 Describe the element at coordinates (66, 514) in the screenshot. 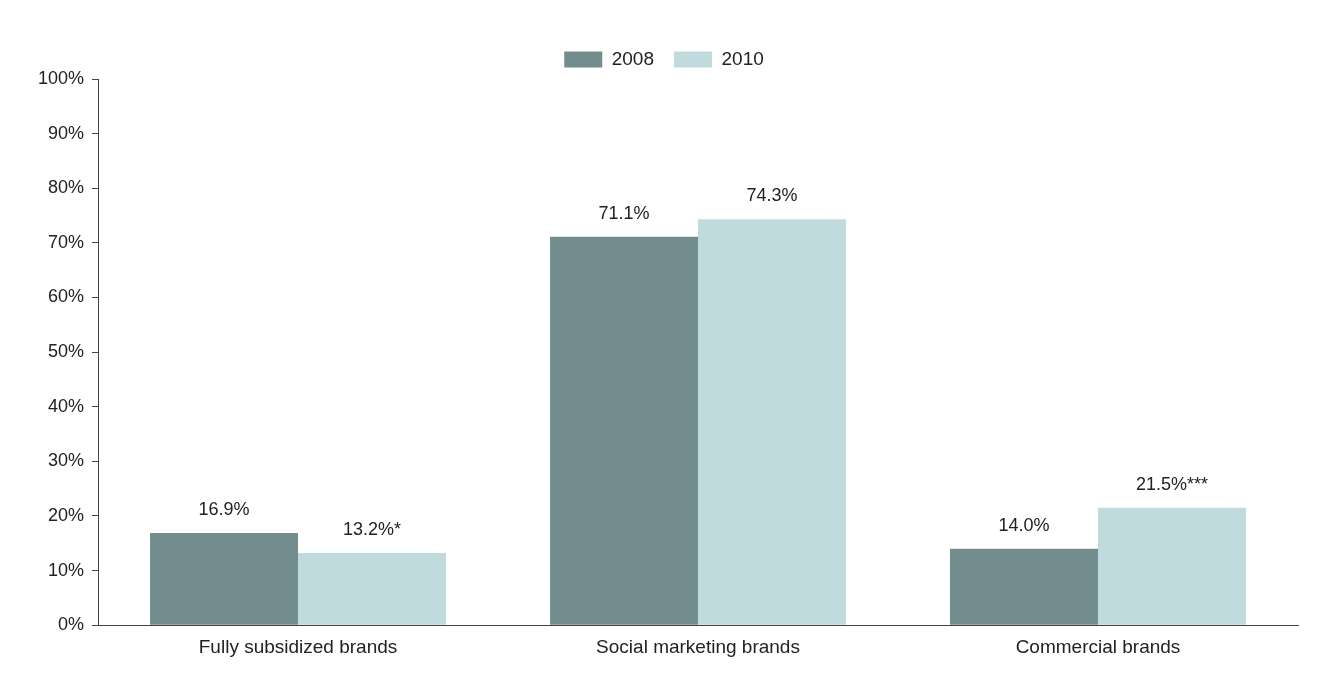

I see `y-tick-label: 20%` at that location.